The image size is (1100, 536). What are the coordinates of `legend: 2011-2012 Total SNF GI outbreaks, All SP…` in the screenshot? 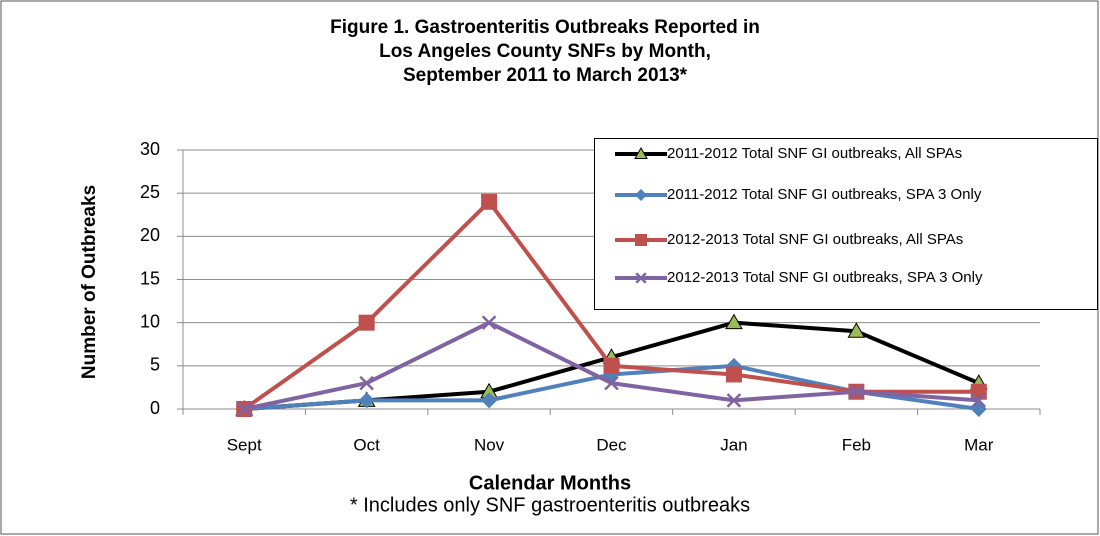 It's located at (846, 224).